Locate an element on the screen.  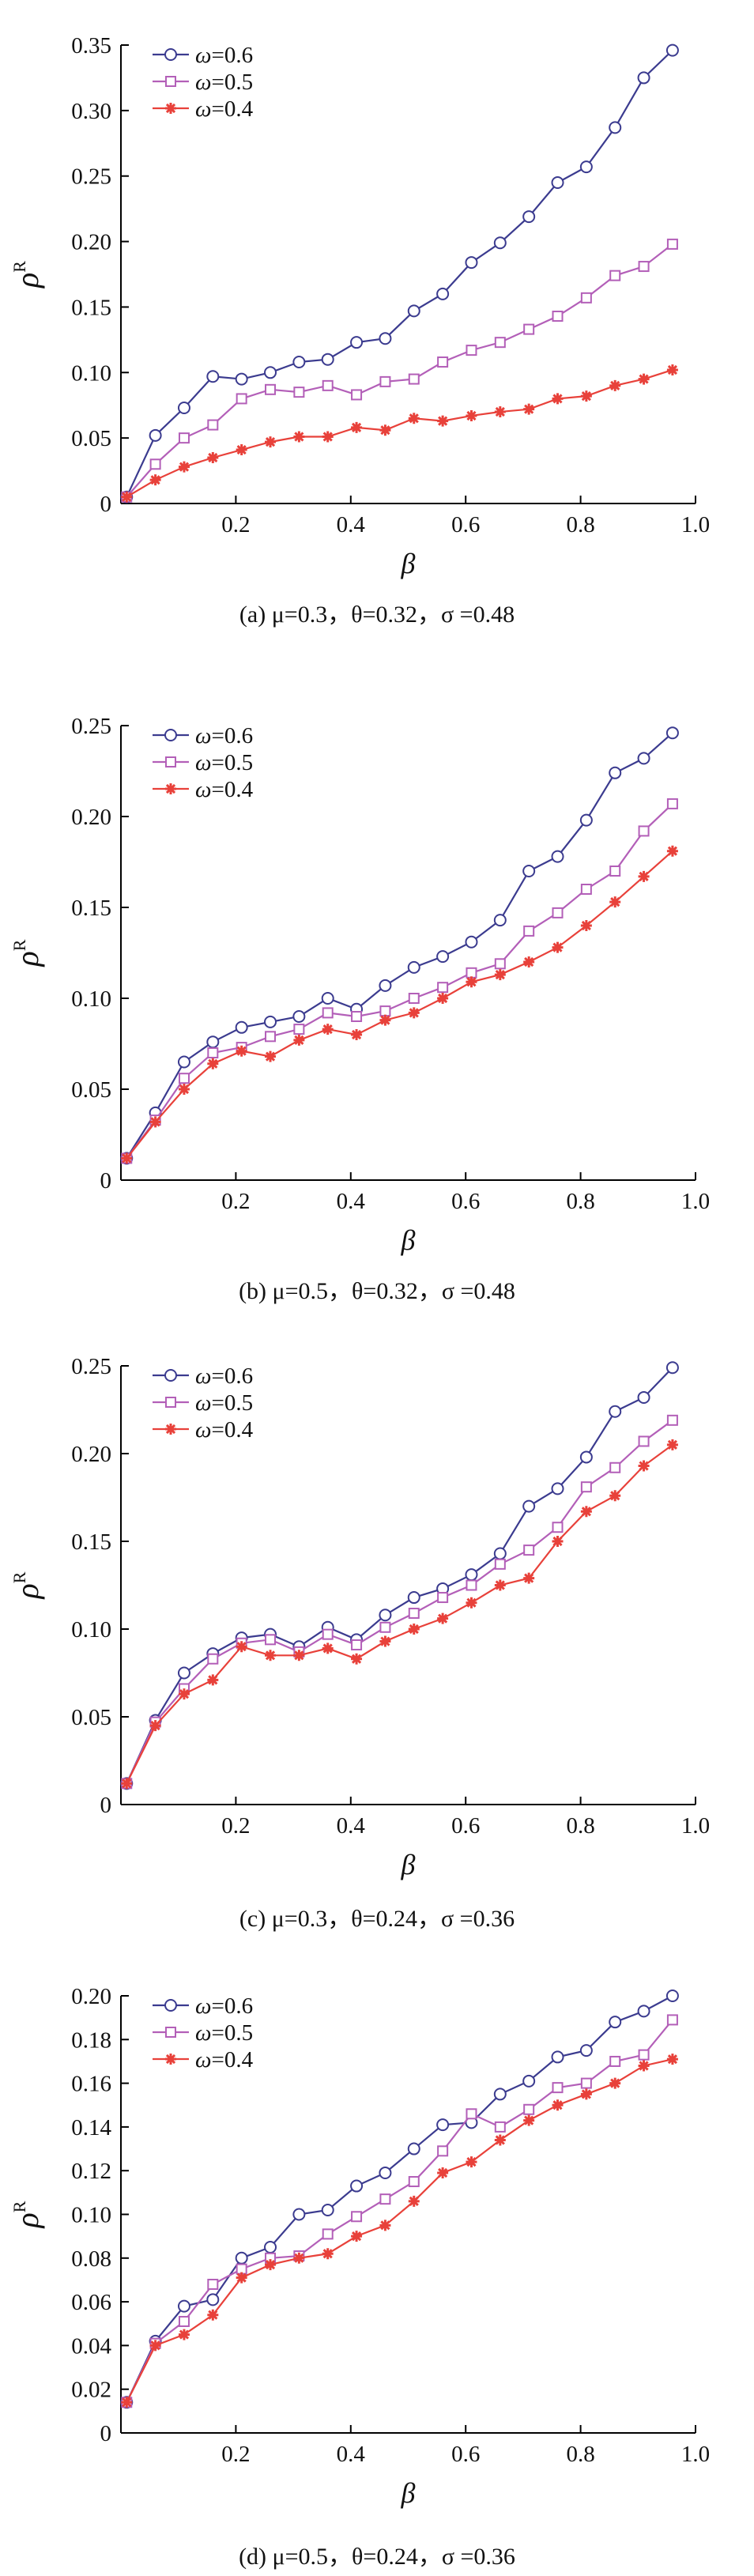
y-tick-label: 0.20 is located at coordinates (91, 242).